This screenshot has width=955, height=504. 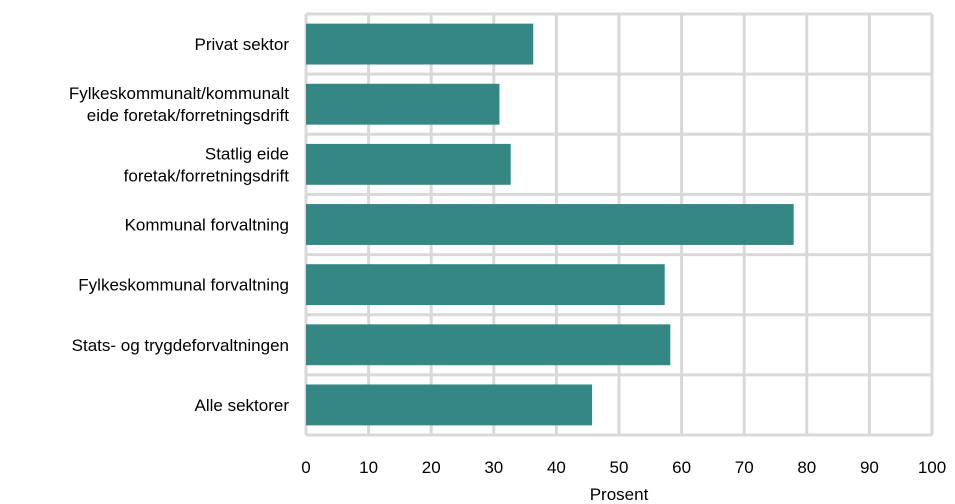 I want to click on x-tick-label-80: 80, so click(x=806, y=467).